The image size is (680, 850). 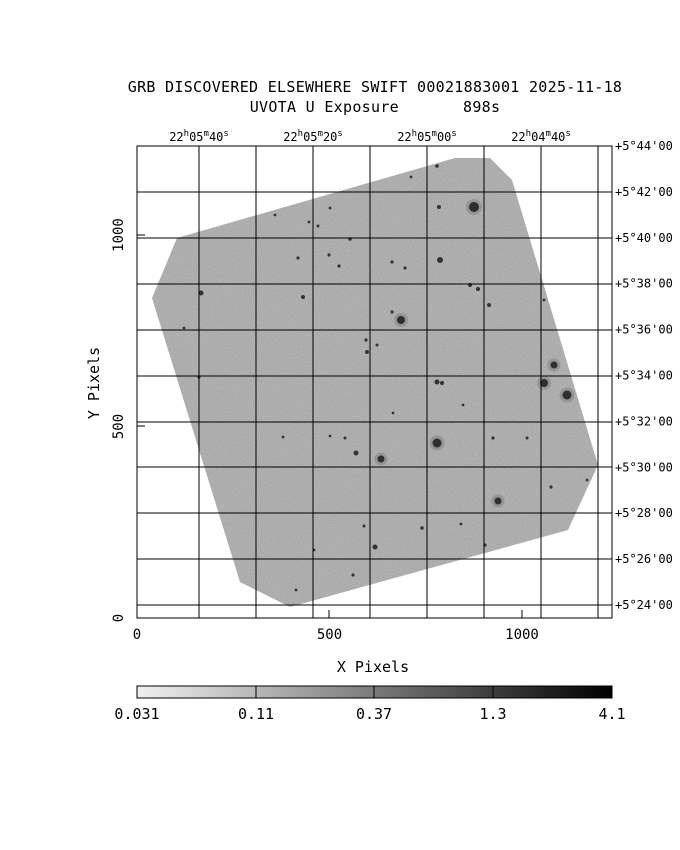 What do you see at coordinates (644, 513) in the screenshot?
I see `dec-tick-label: +5°28'00` at bounding box center [644, 513].